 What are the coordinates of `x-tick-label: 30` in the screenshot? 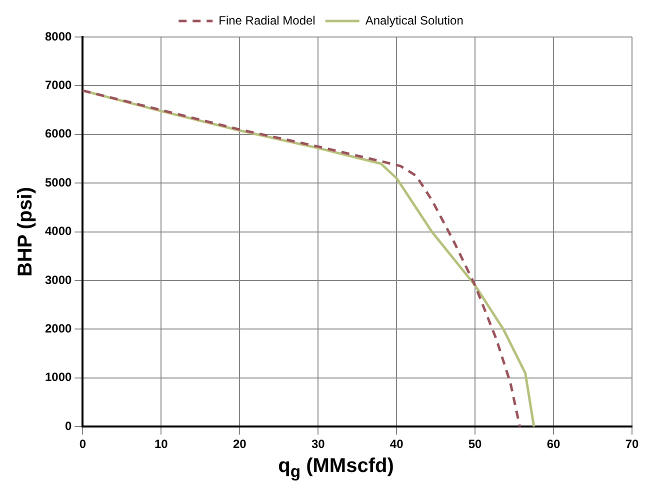 It's located at (318, 444).